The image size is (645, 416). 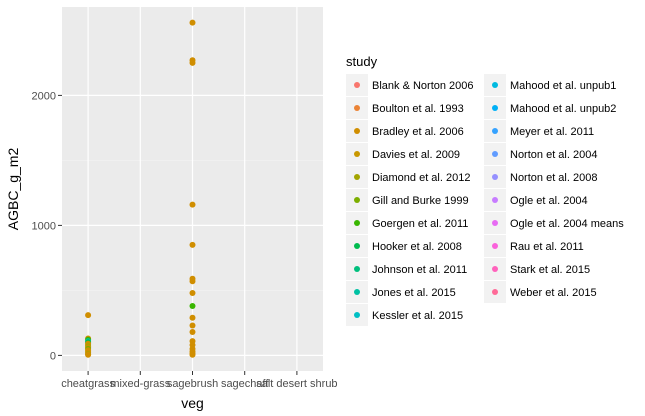 I want to click on legend-label: Ogle et al. 2004 means, so click(x=567, y=224).